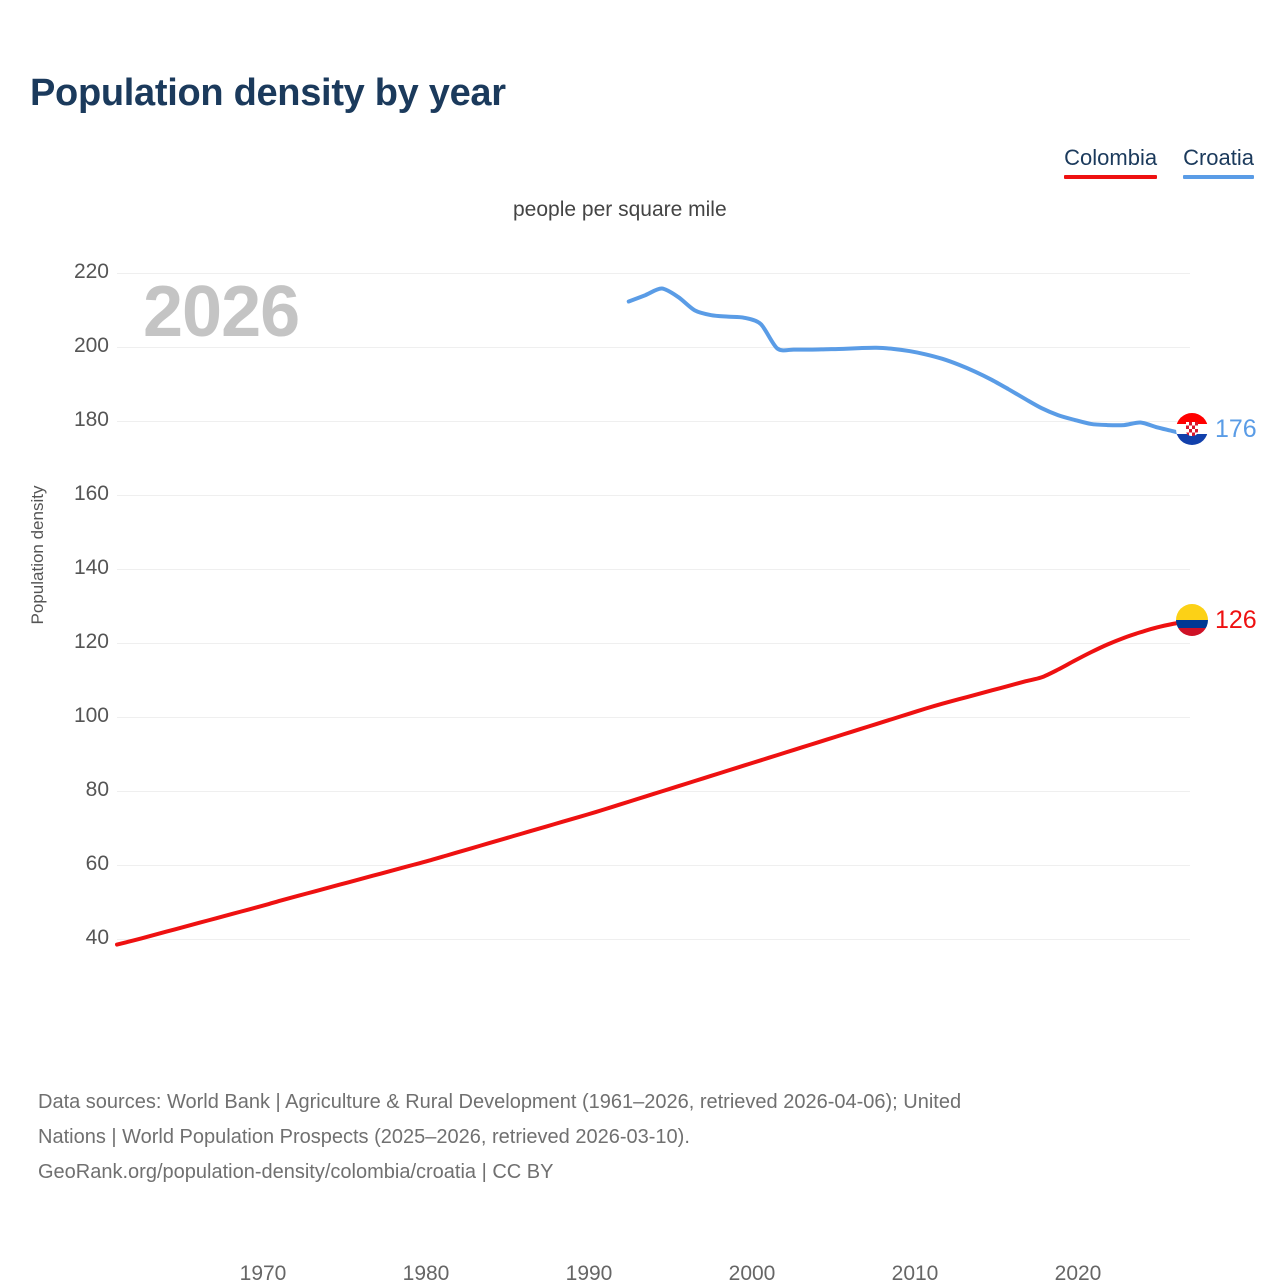  What do you see at coordinates (752, 1273) in the screenshot?
I see `x-tick-2000: 2000` at bounding box center [752, 1273].